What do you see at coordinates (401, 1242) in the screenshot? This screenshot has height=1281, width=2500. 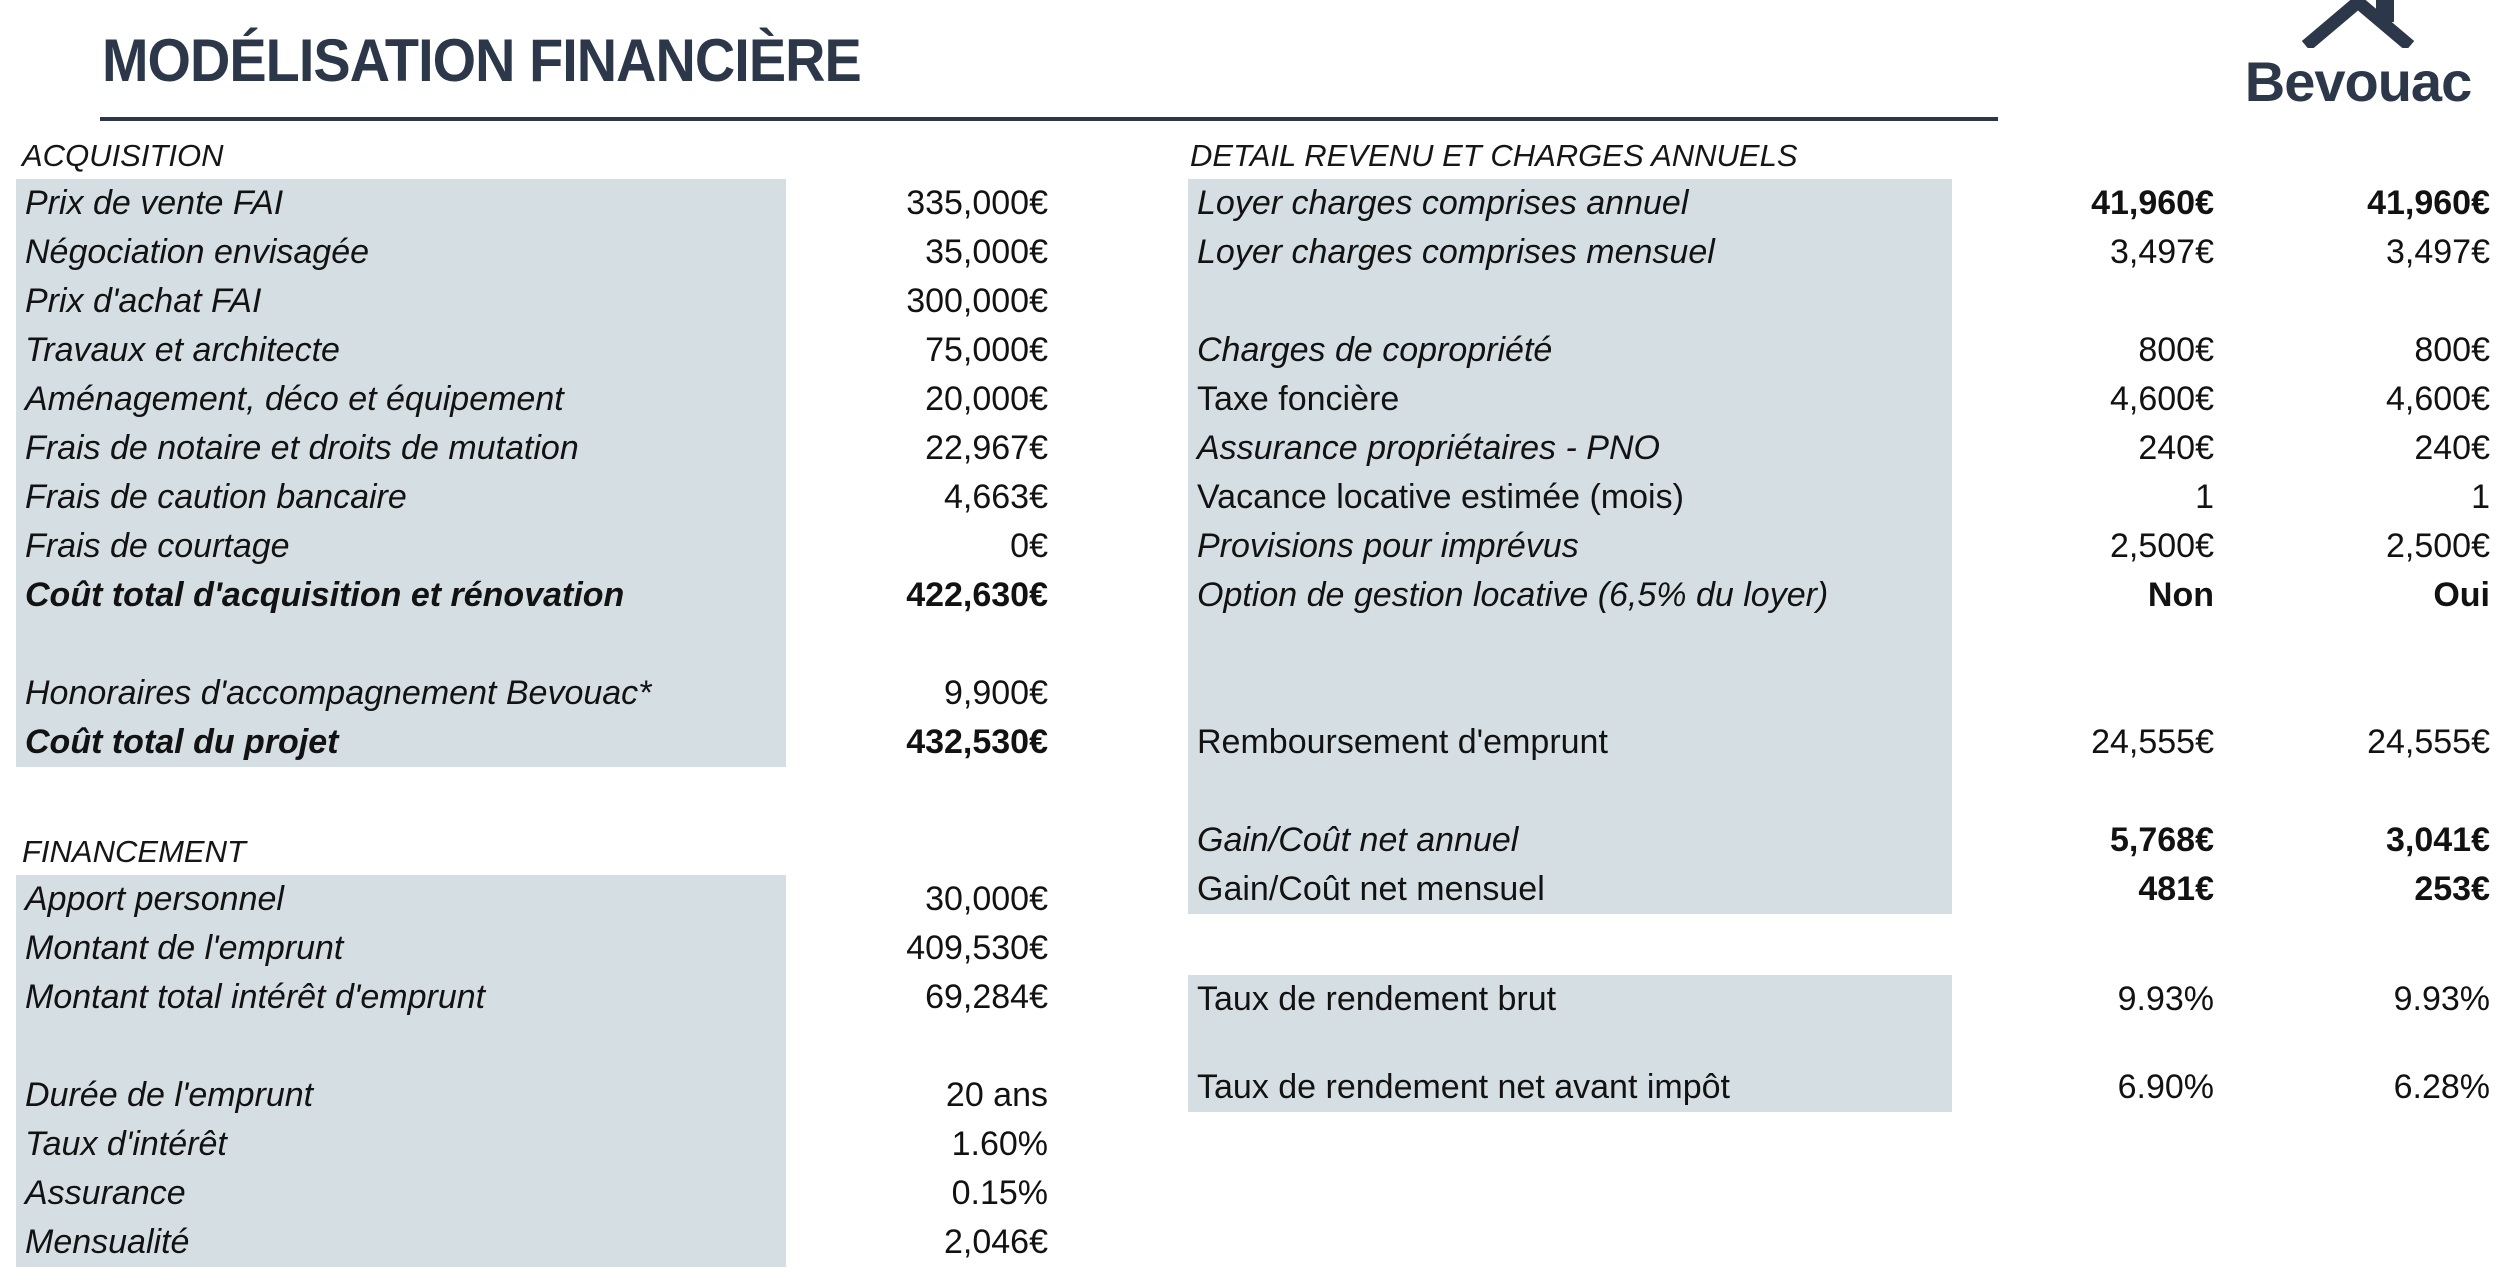 I see `row-label: Mensualité` at bounding box center [401, 1242].